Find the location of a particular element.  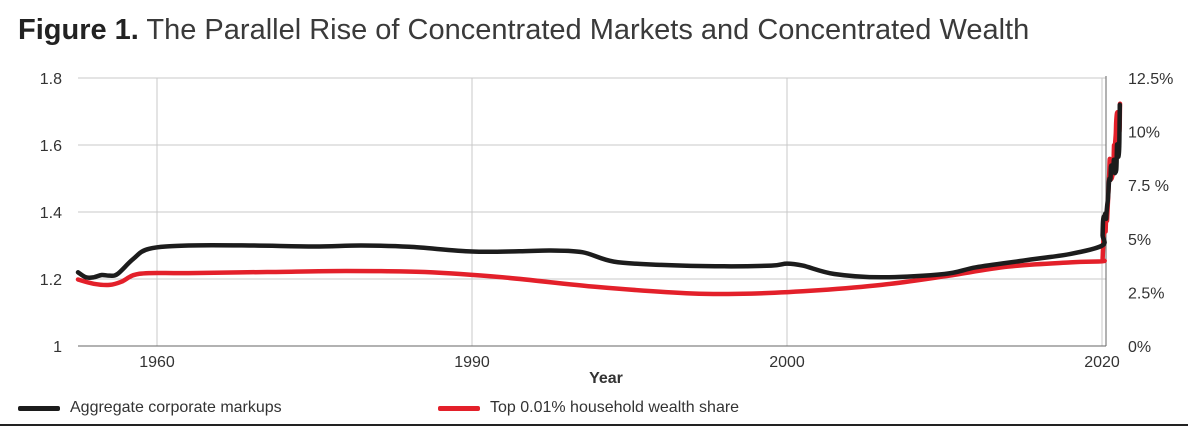

left-tick-label: 1.6 is located at coordinates (51, 146).